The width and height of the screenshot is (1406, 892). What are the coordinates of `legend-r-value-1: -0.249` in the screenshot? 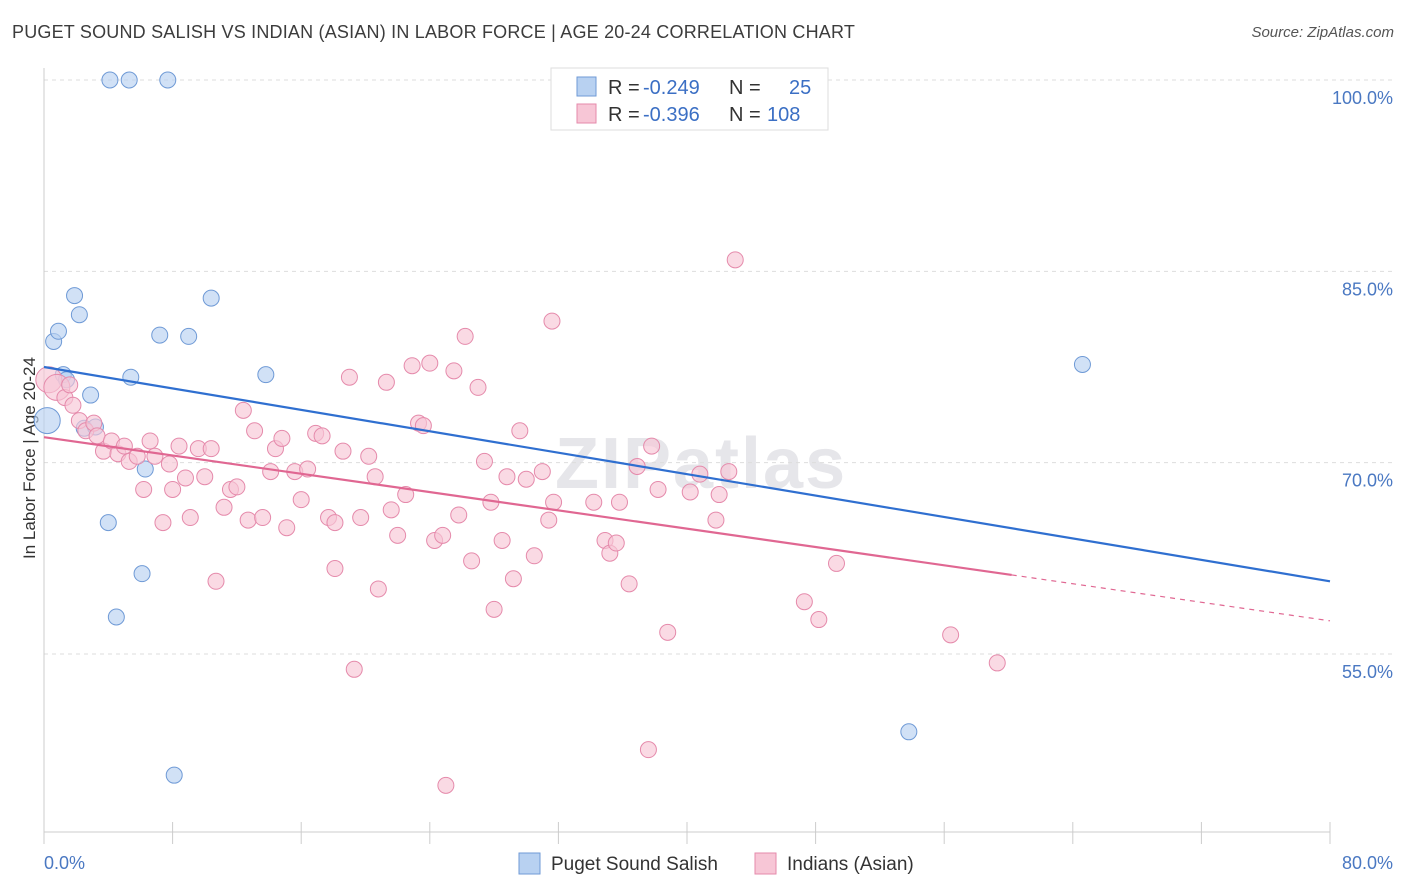 It's located at (671, 88).